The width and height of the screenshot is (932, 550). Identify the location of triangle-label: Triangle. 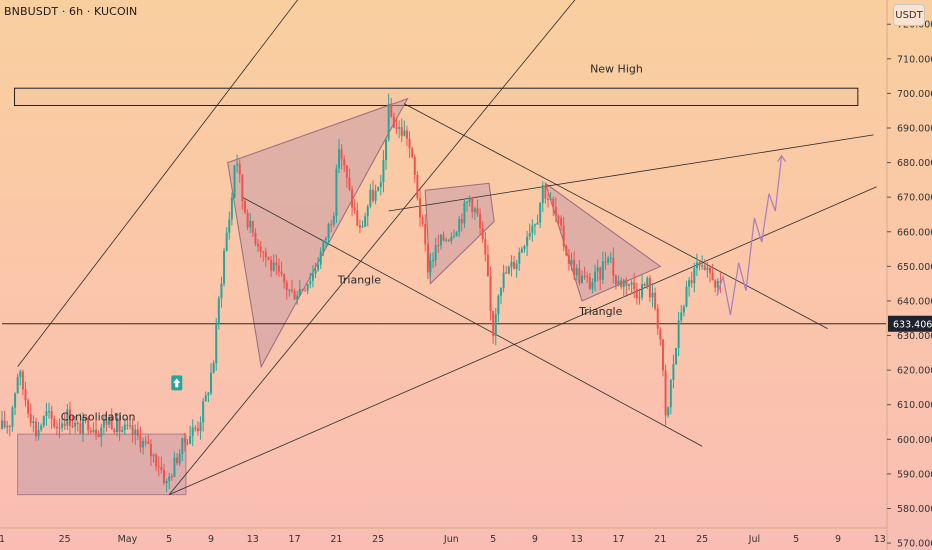
(359, 280).